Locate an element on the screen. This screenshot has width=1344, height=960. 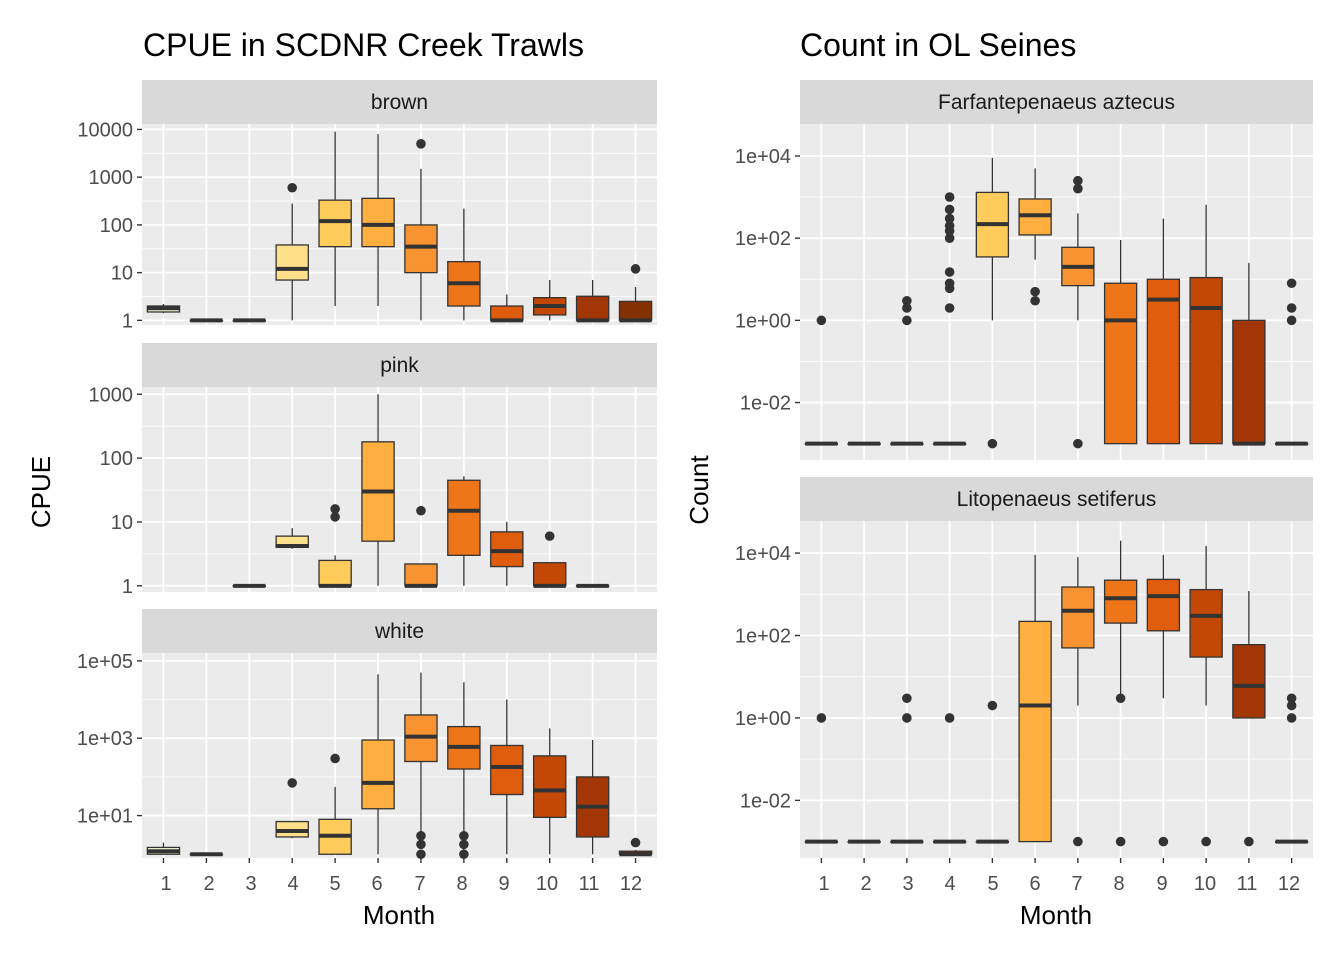
y-tick-label: 1e-02 is located at coordinates (765, 404).